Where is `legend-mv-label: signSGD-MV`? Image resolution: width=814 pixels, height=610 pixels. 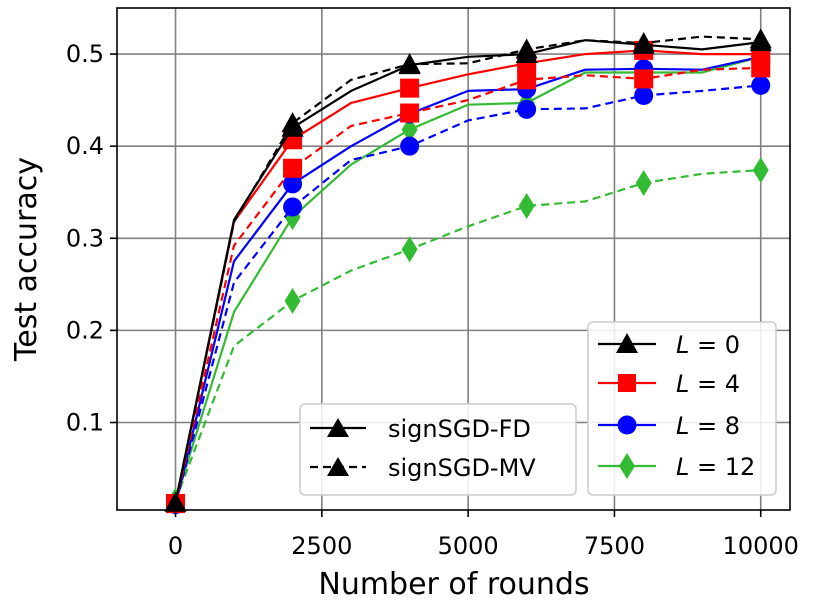
legend-mv-label: signSGD-MV is located at coordinates (462, 468).